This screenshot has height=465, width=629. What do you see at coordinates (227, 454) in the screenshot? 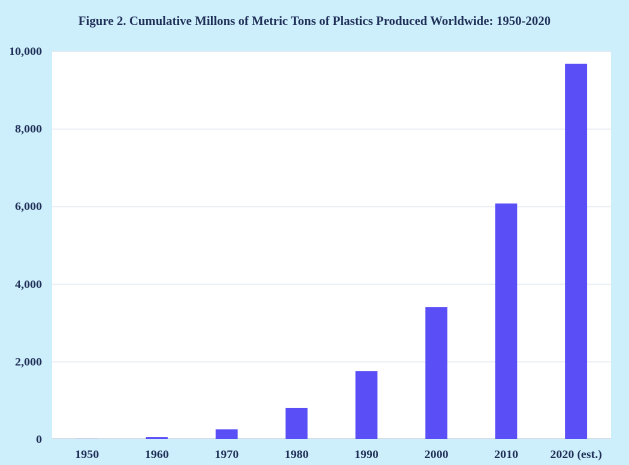
I see `x-tick-label: 1970` at bounding box center [227, 454].